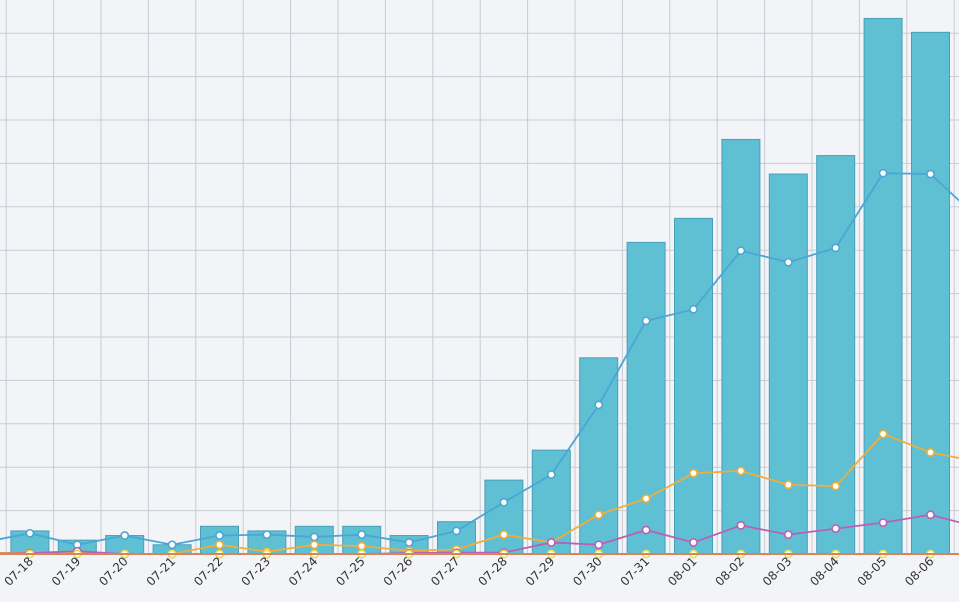 This screenshot has height=602, width=959. What do you see at coordinates (445, 571) in the screenshot?
I see `x-tick-label: 07-27` at bounding box center [445, 571].